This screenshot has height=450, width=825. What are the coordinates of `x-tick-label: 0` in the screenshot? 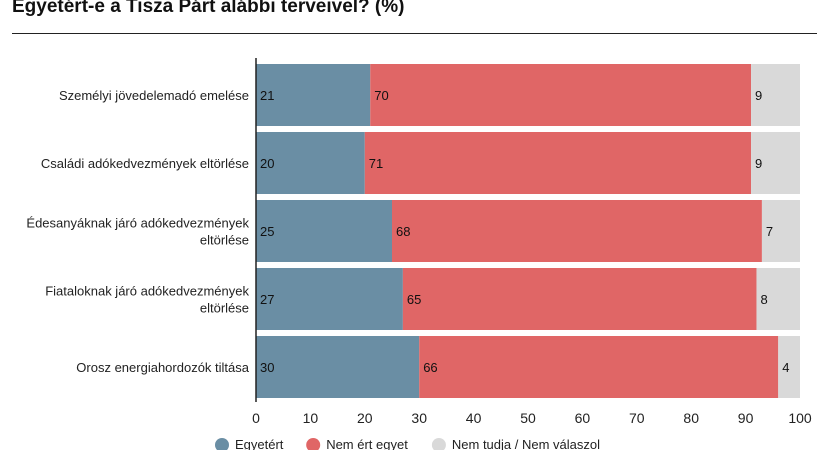 It's located at (256, 418).